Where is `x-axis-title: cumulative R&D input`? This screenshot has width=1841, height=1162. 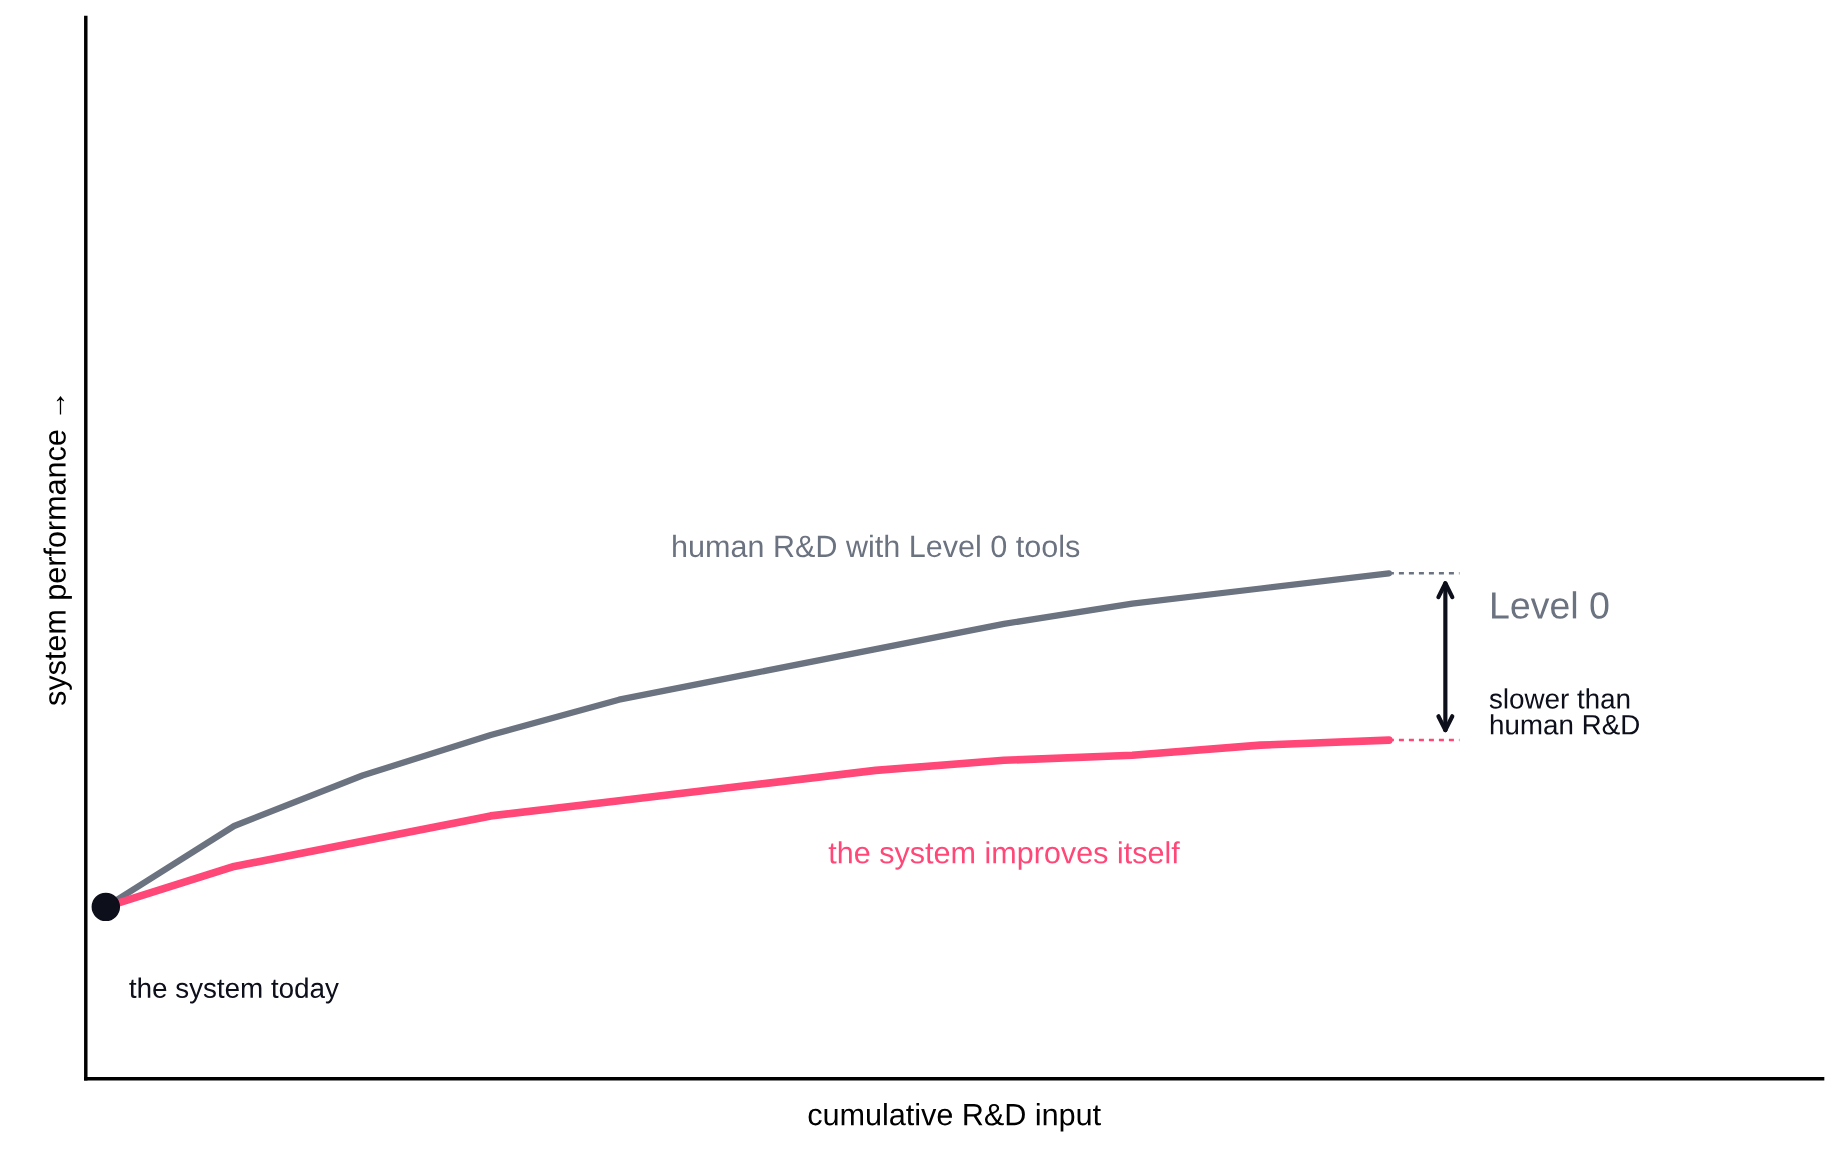
x-axis-title: cumulative R&D input is located at coordinates (954, 1117).